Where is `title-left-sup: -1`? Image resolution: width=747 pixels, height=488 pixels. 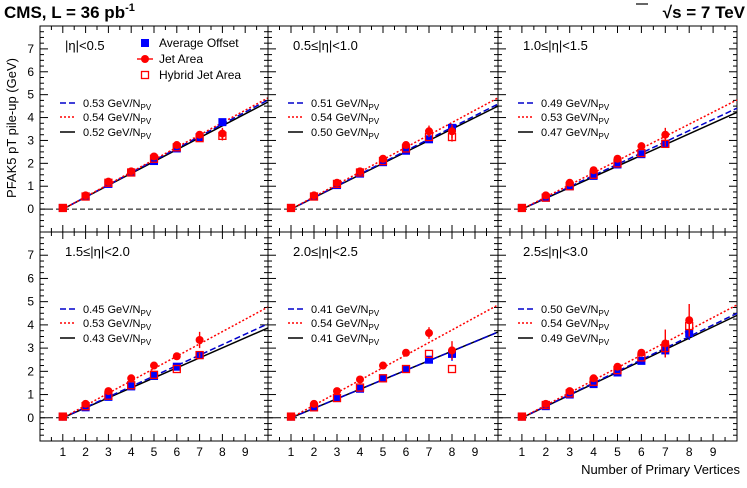 title-left-sup: -1 is located at coordinates (130, 8).